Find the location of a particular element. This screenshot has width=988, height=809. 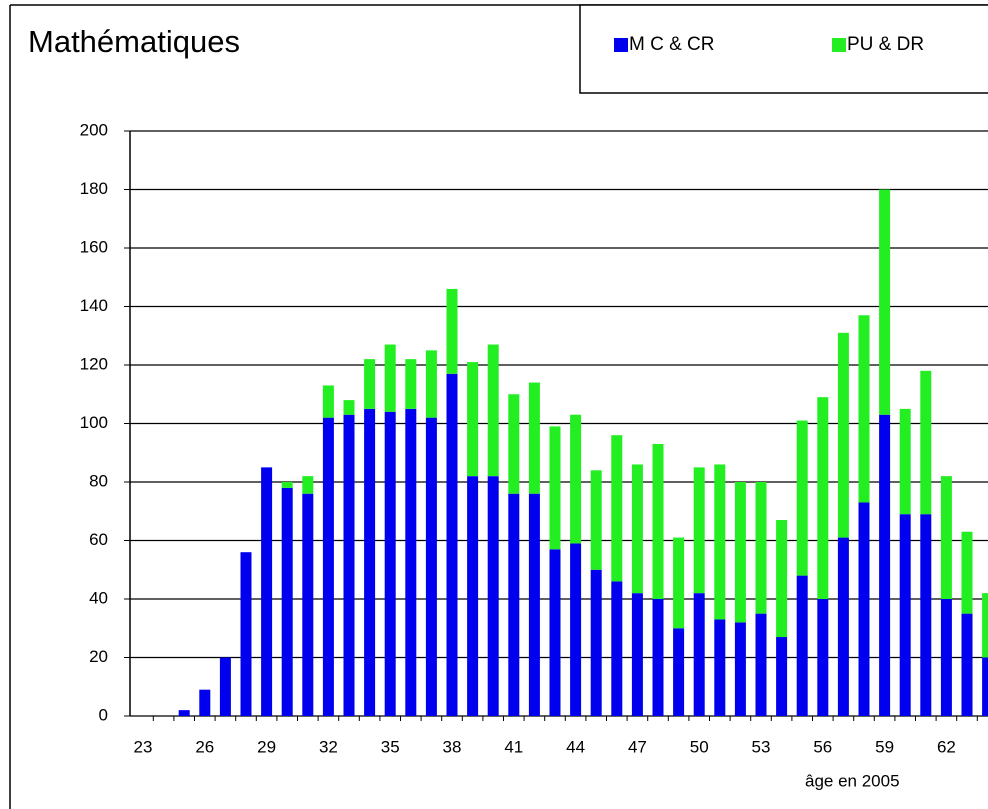

x-tick-label: 38 is located at coordinates (452, 746).